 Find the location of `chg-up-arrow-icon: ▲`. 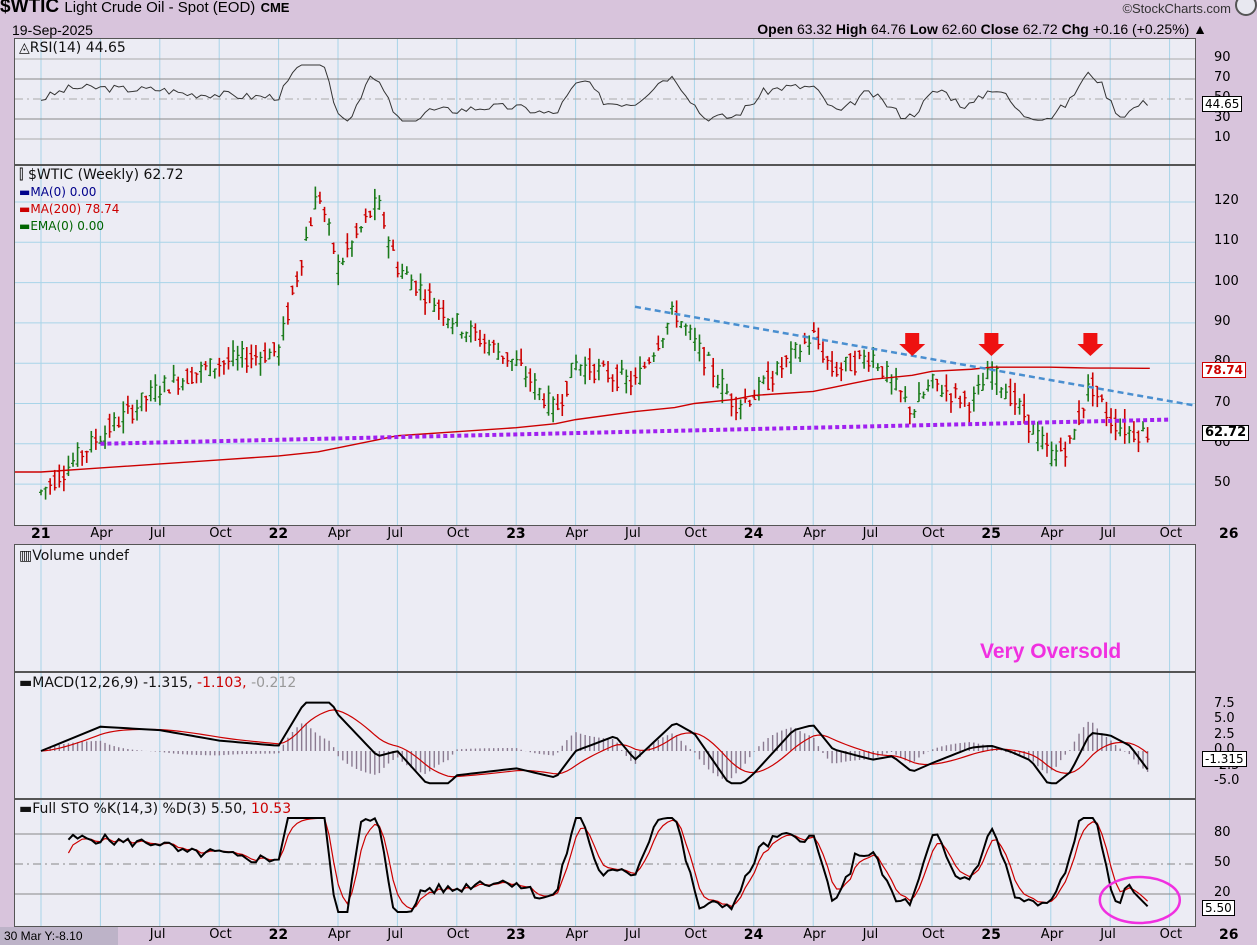

chg-up-arrow-icon: ▲ is located at coordinates (1200, 29).